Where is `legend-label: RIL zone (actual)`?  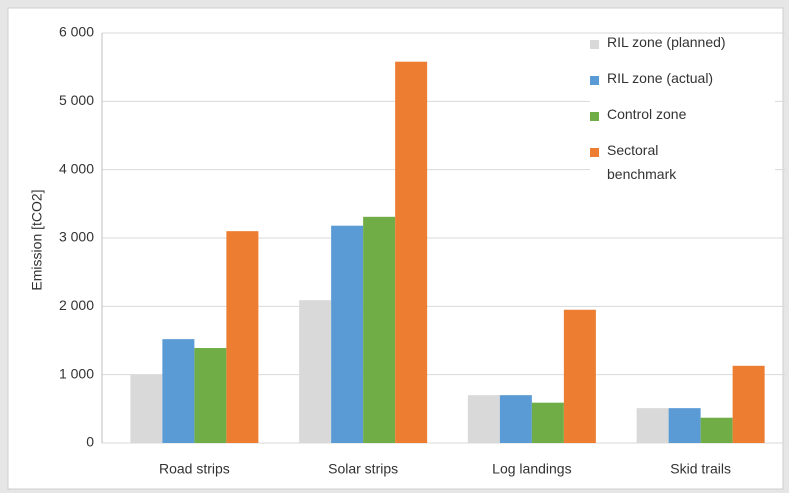 legend-label: RIL zone (actual) is located at coordinates (660, 78).